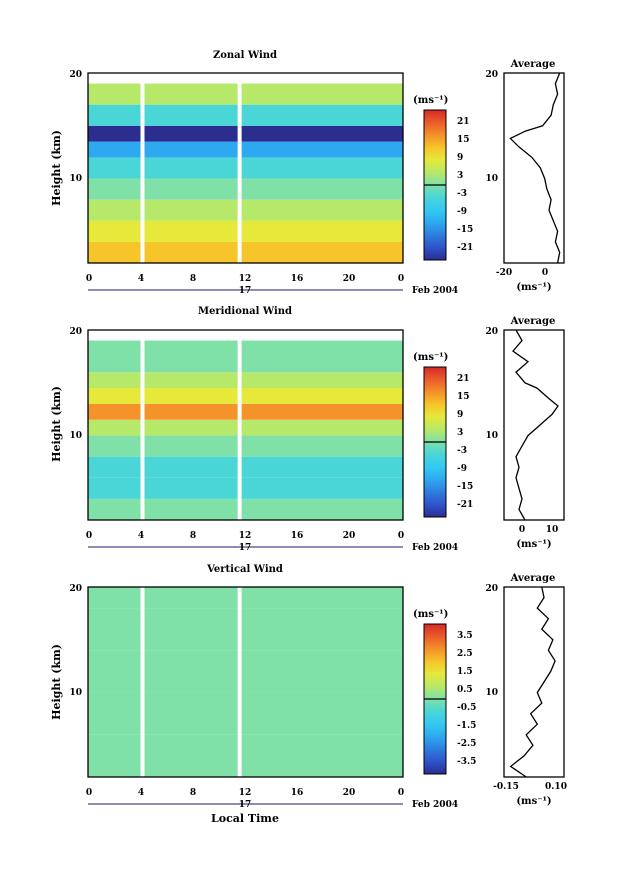 Image resolution: width=620 pixels, height=873 pixels. I want to click on avg-x-tick-label: -0.15, so click(506, 787).